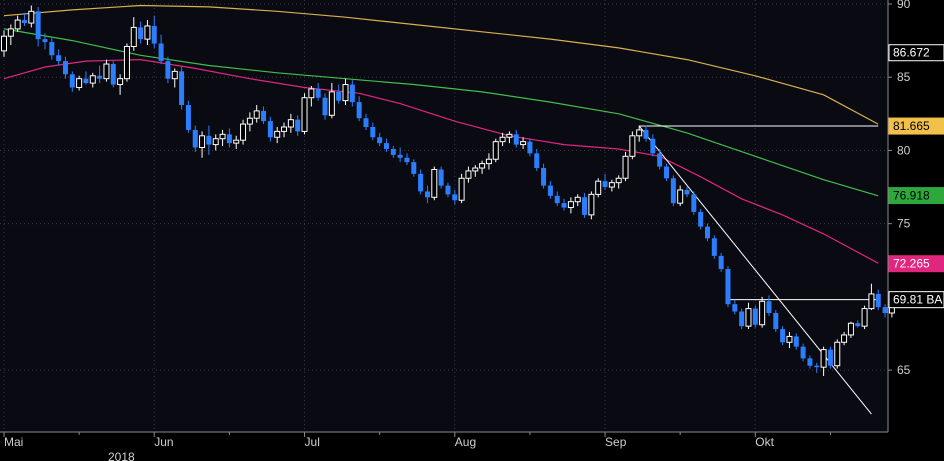  Describe the element at coordinates (911, 196) in the screenshot. I see `value-tag-label: 76.918` at that location.